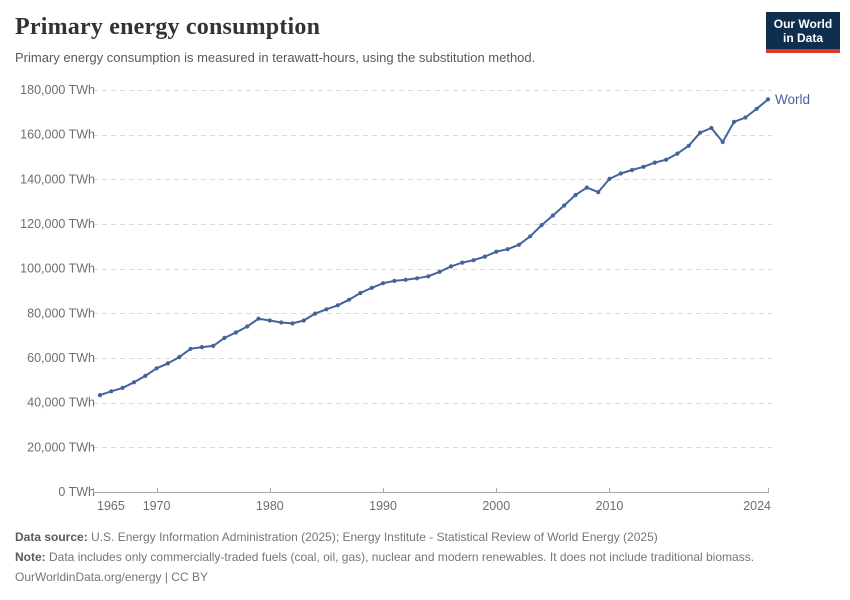 The width and height of the screenshot is (850, 600). I want to click on x-tick-label: 2000, so click(496, 506).